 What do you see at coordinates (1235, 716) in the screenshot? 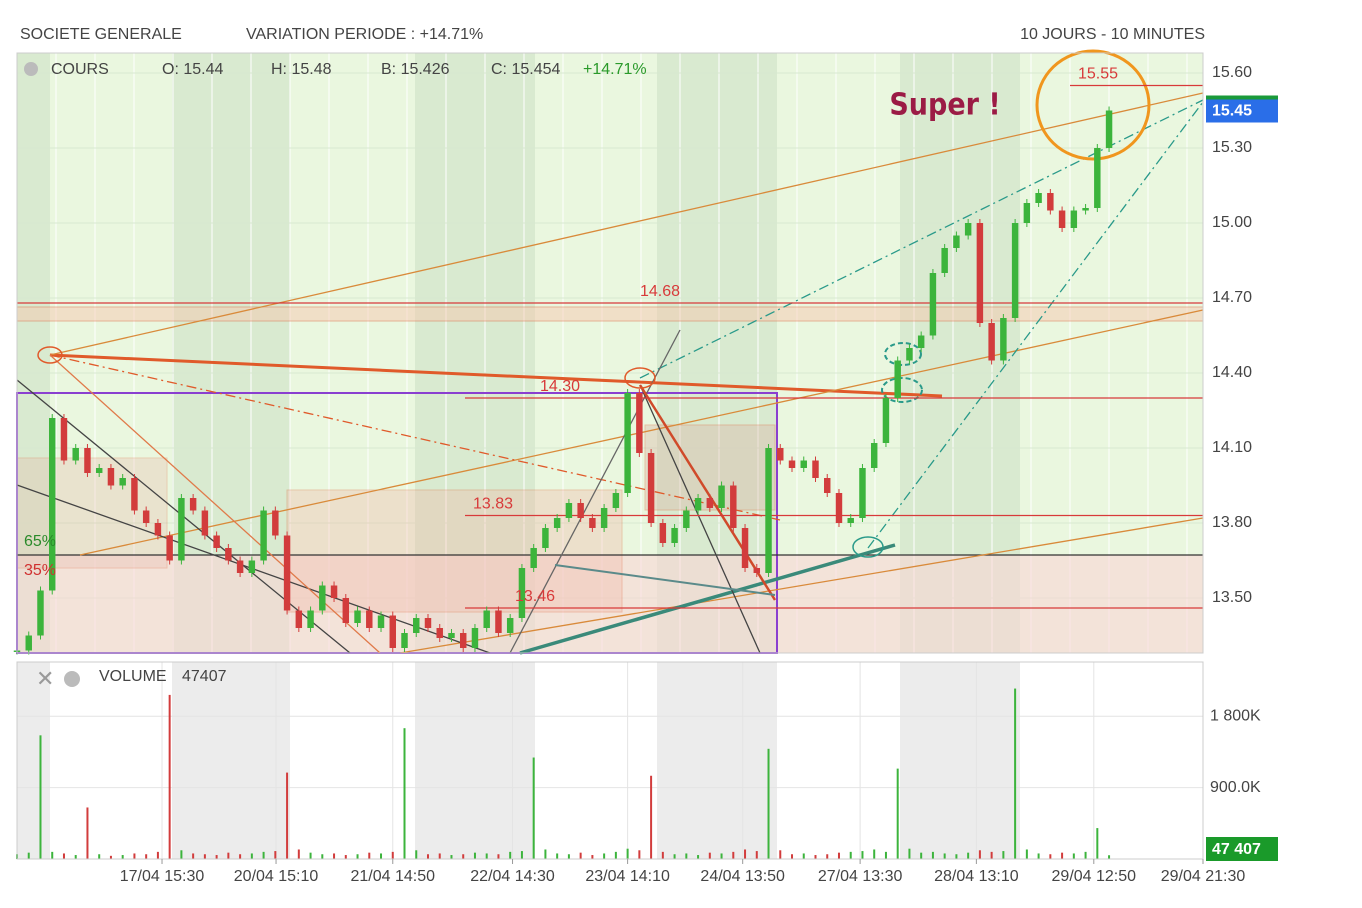
I see `y-tick-label: 1 800K` at bounding box center [1235, 716].